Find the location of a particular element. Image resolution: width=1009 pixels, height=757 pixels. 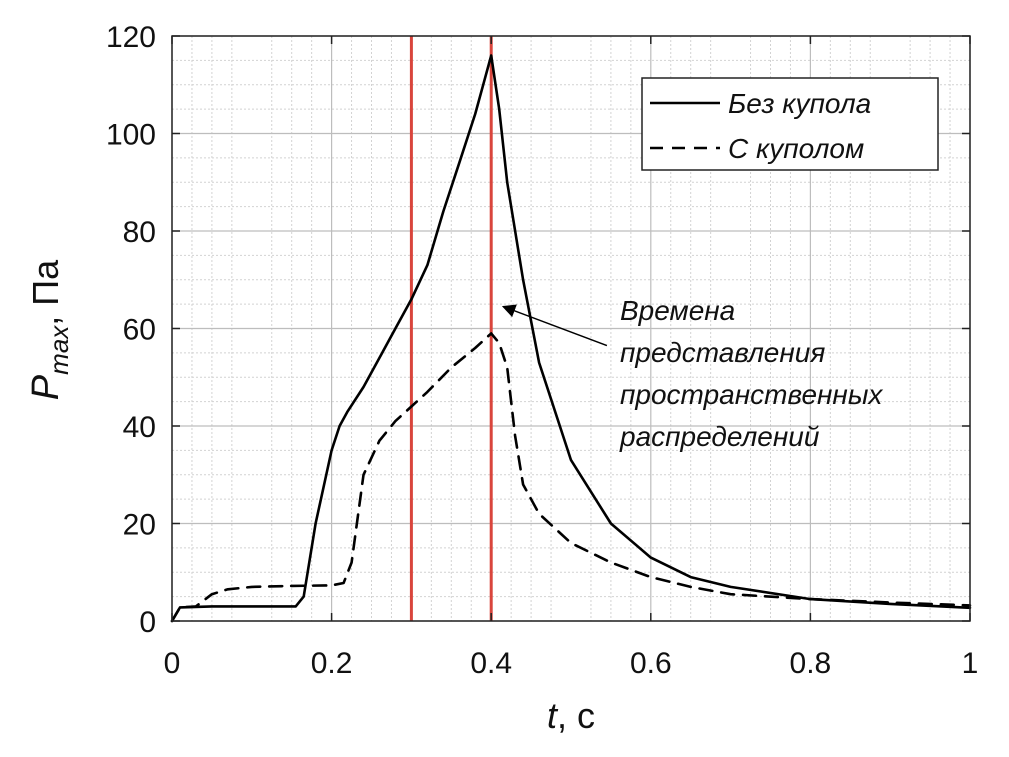

x-tick-label: 0.8 is located at coordinates (811, 663).